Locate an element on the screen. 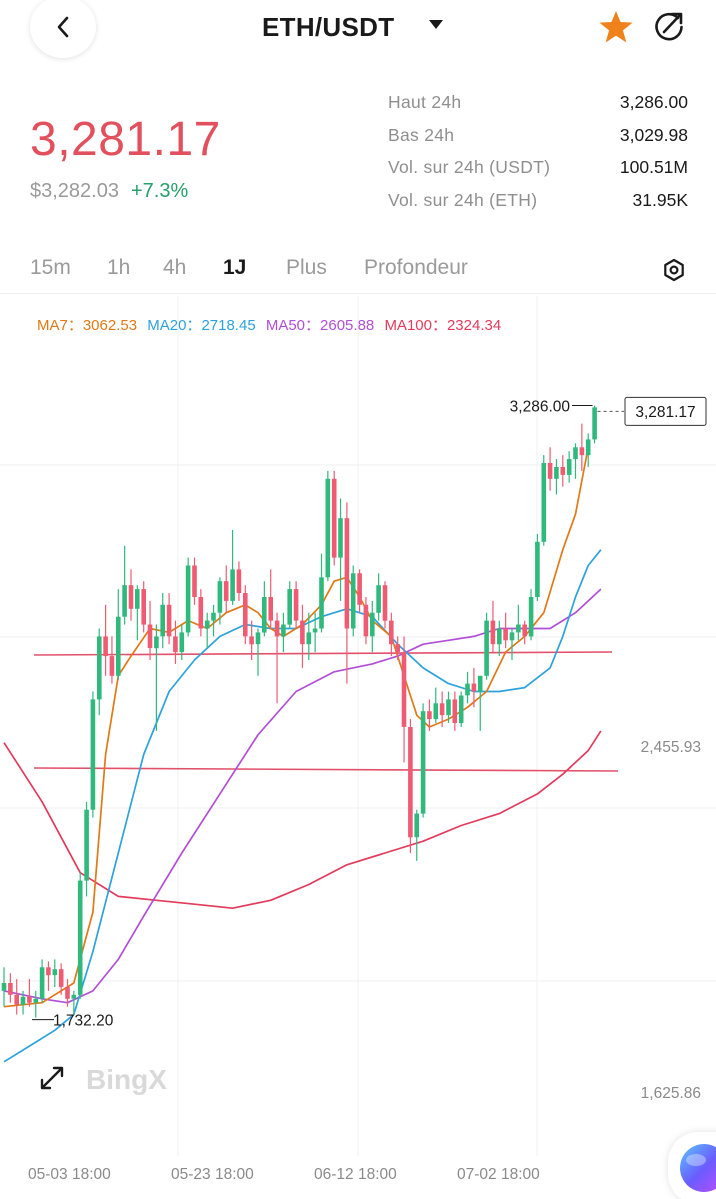 This screenshot has height=1199, width=716. assistant-button is located at coordinates (692, 1165).